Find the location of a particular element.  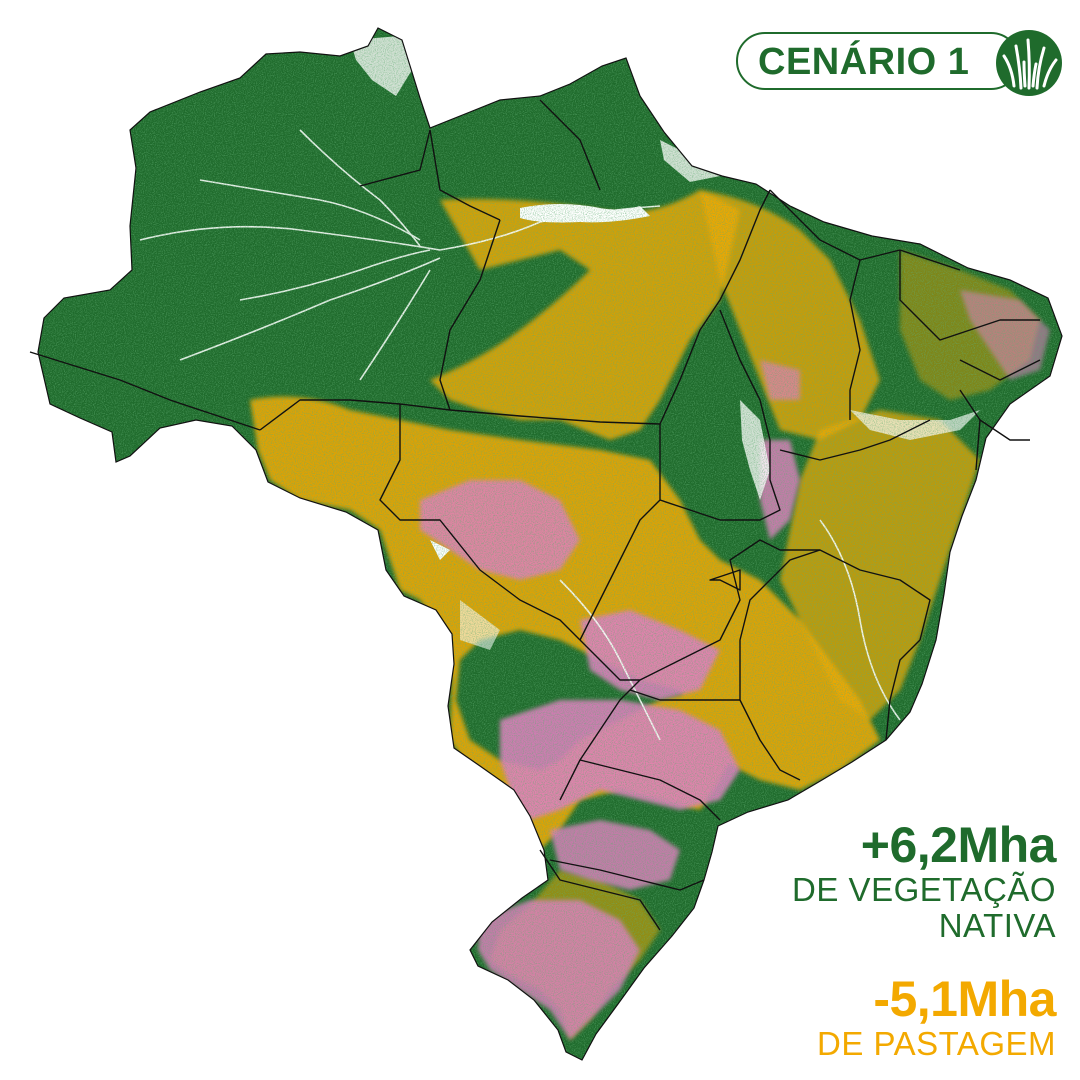

grass-sprout-icon is located at coordinates (1029, 63).